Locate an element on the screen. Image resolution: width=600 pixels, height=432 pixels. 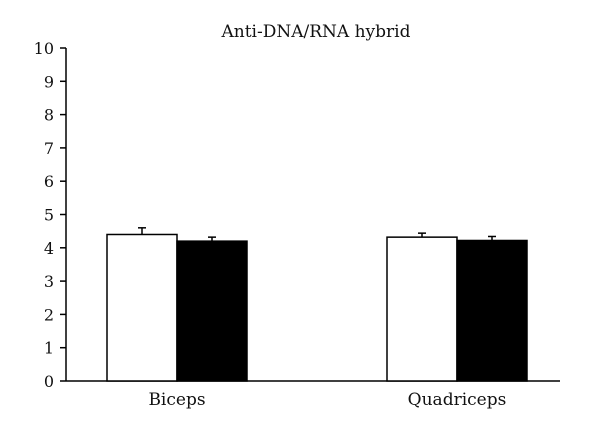
y-tick-label: 3 is located at coordinates (49, 281).